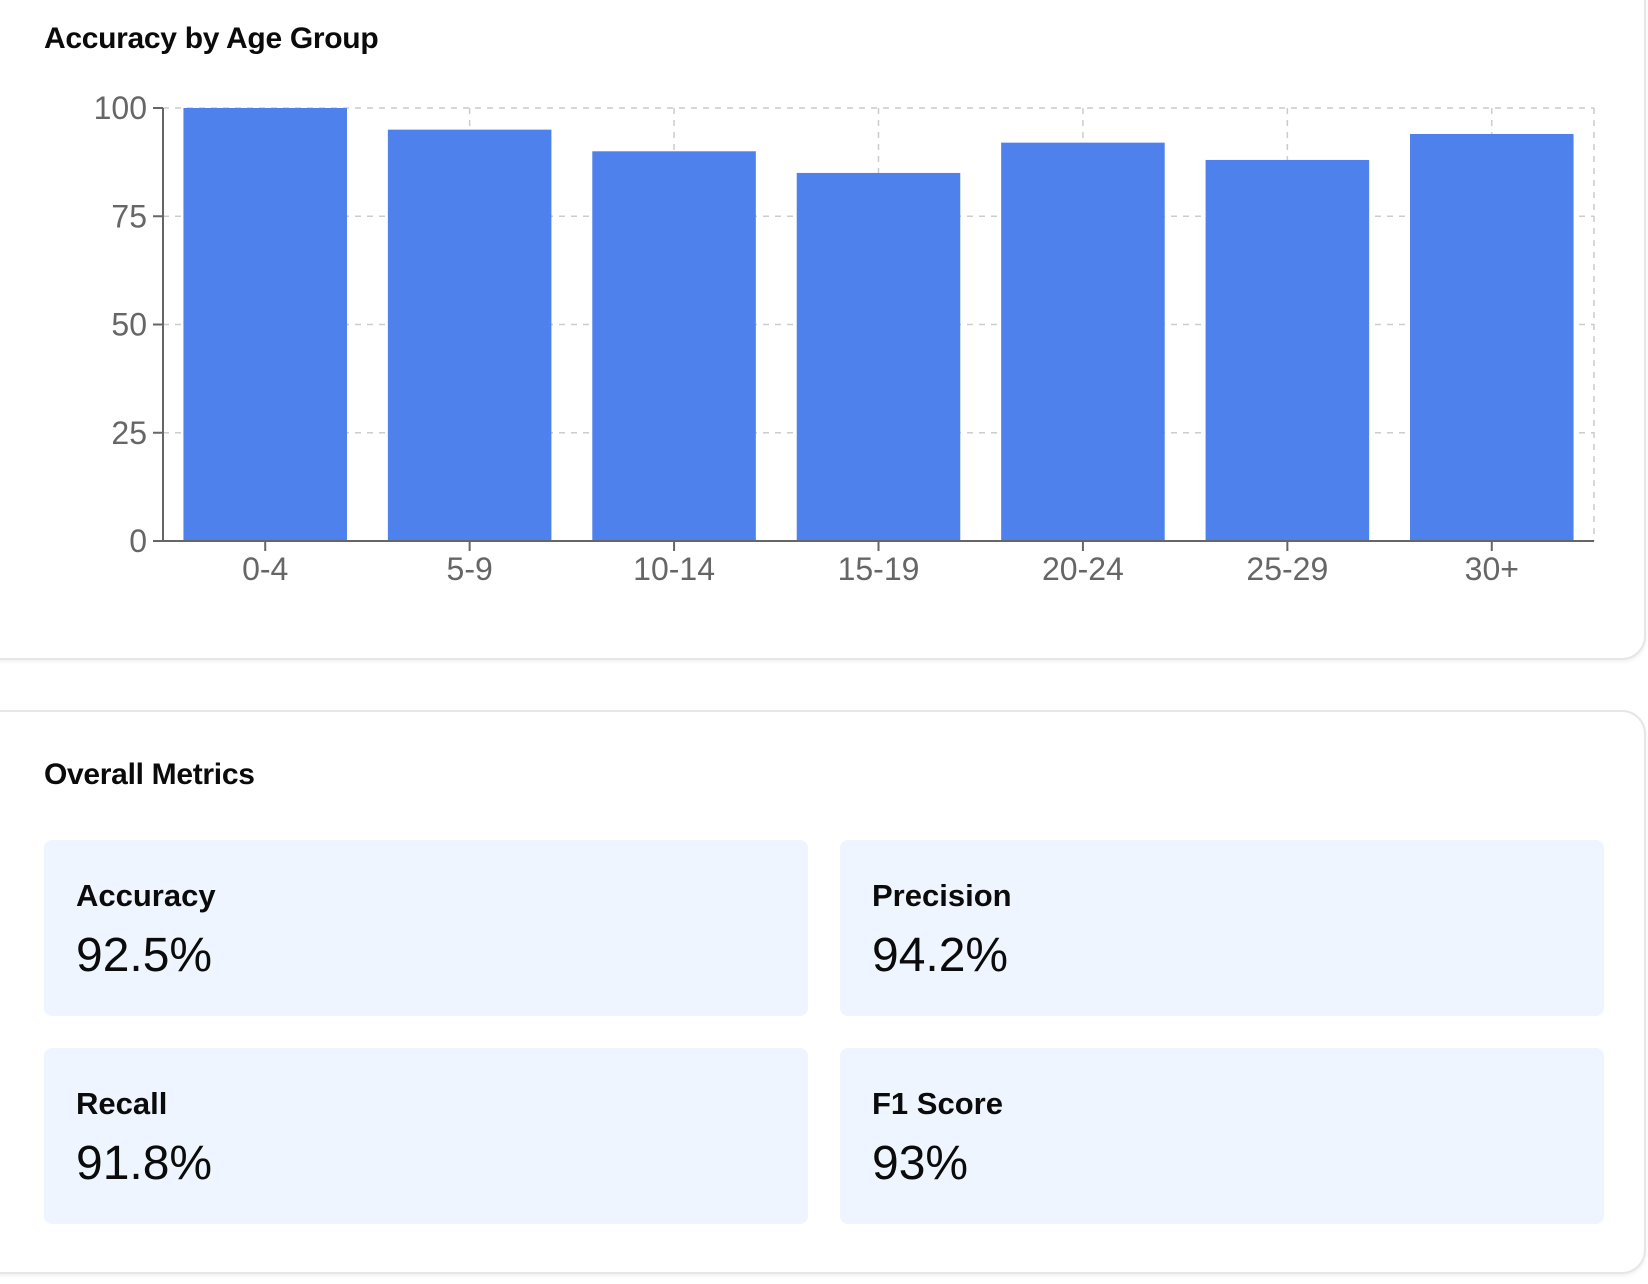  What do you see at coordinates (146, 895) in the screenshot?
I see `metric-label: Accuracy` at bounding box center [146, 895].